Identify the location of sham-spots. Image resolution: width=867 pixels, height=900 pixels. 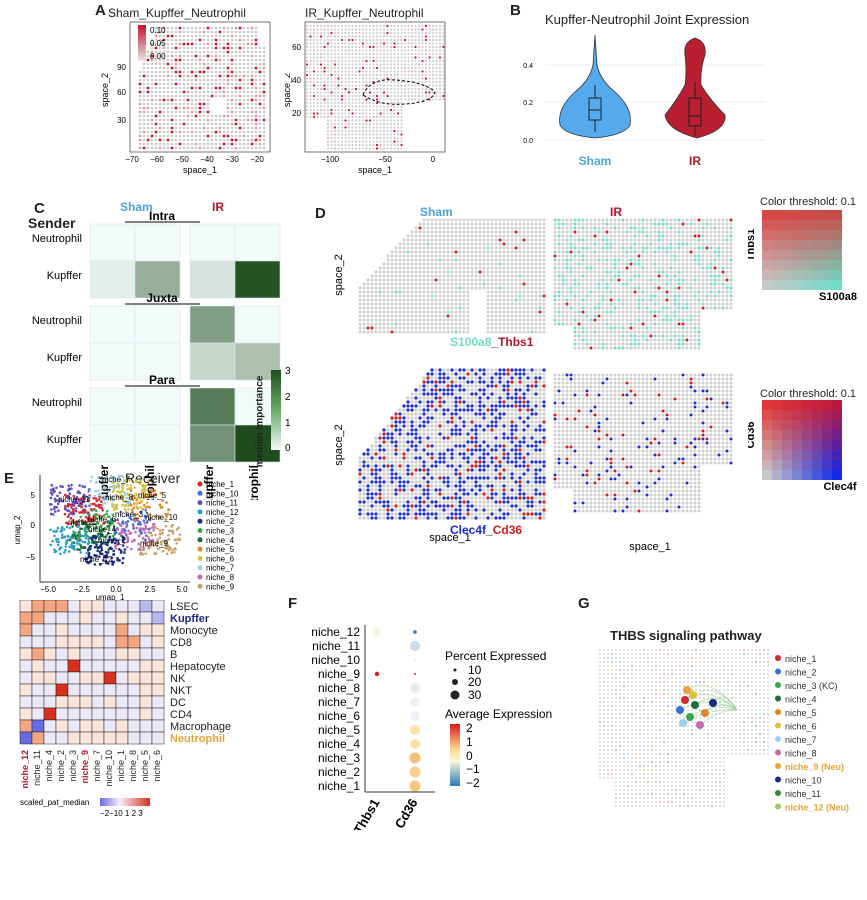
(202, 88).